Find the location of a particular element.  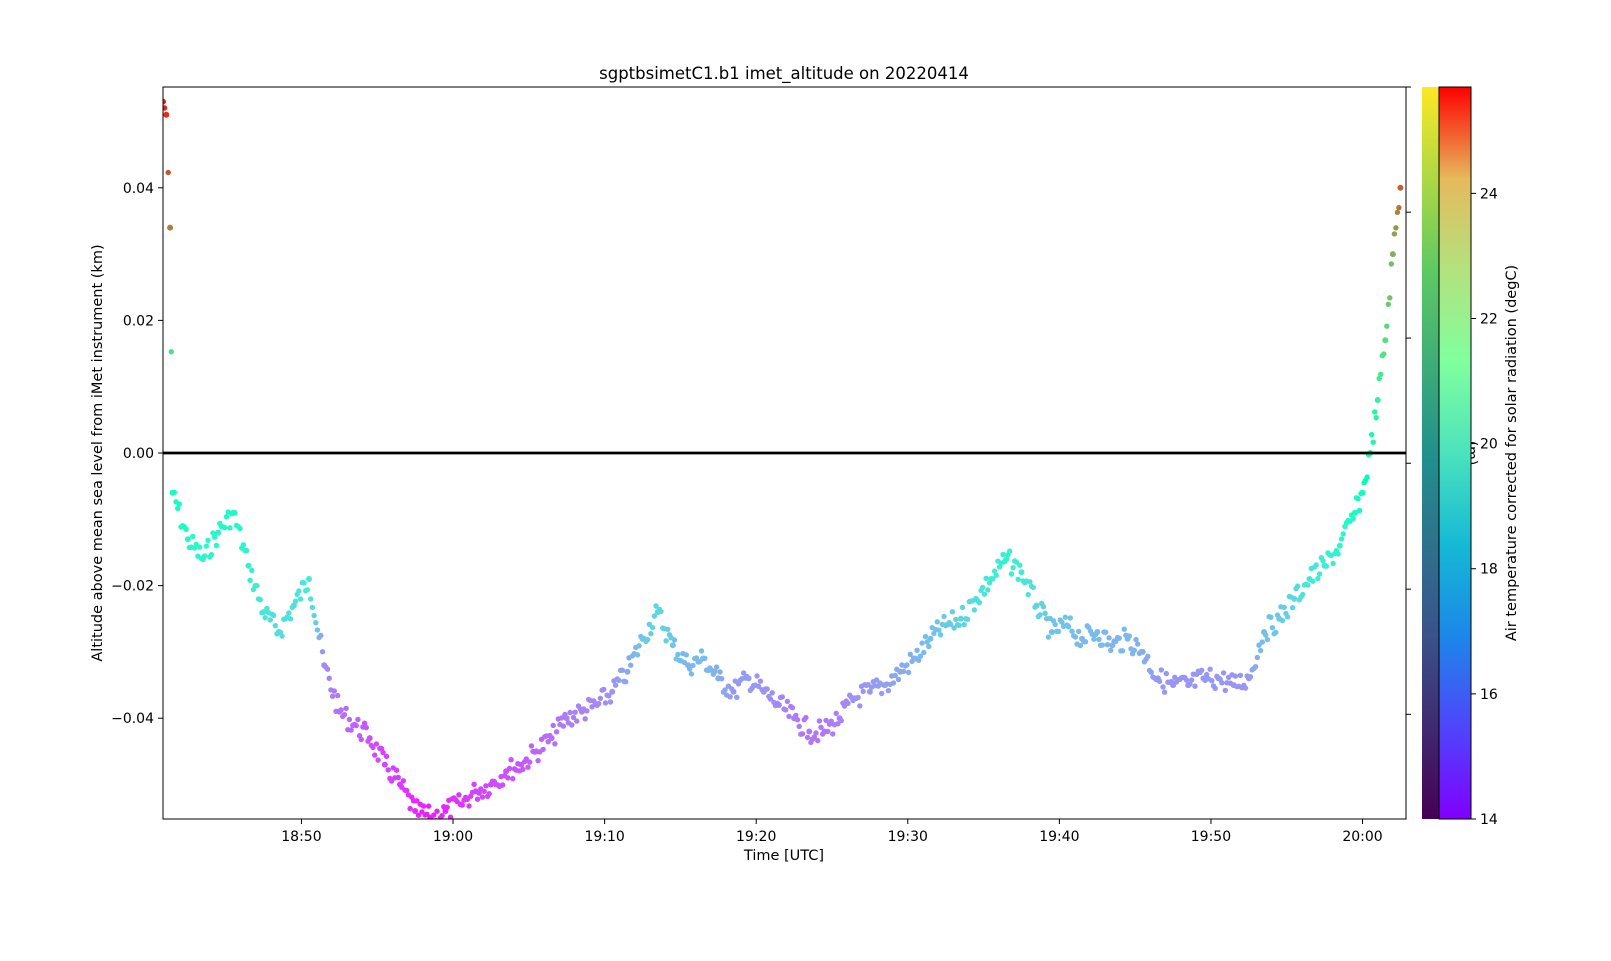

y-axis-ticks: −0.04 −0.02 0.00 0.02 0.04 is located at coordinates (137, 454).